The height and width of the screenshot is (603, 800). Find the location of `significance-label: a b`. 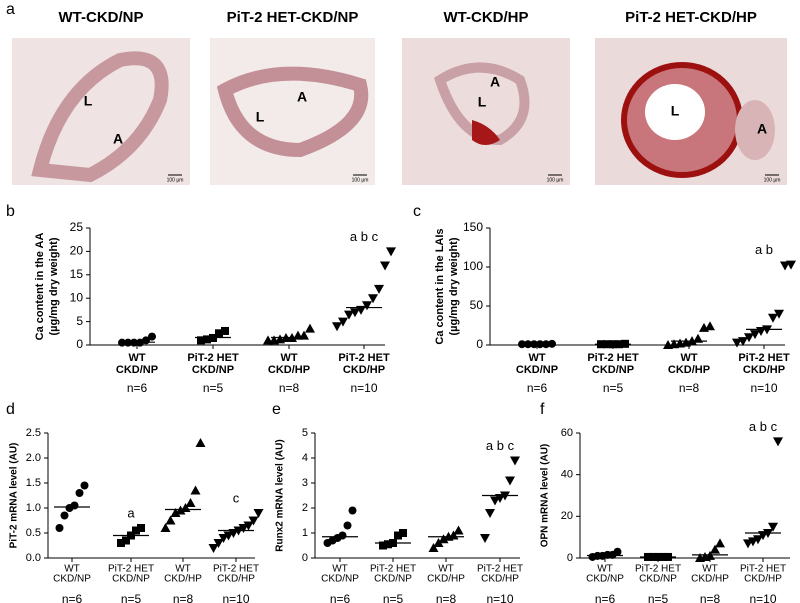

significance-label: a b is located at coordinates (764, 249).